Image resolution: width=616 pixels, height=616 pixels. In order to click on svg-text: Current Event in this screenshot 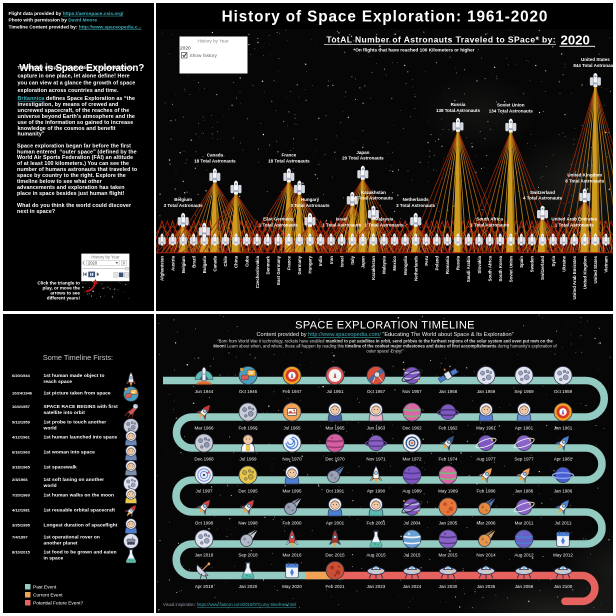, I will do `click(48, 596)`.